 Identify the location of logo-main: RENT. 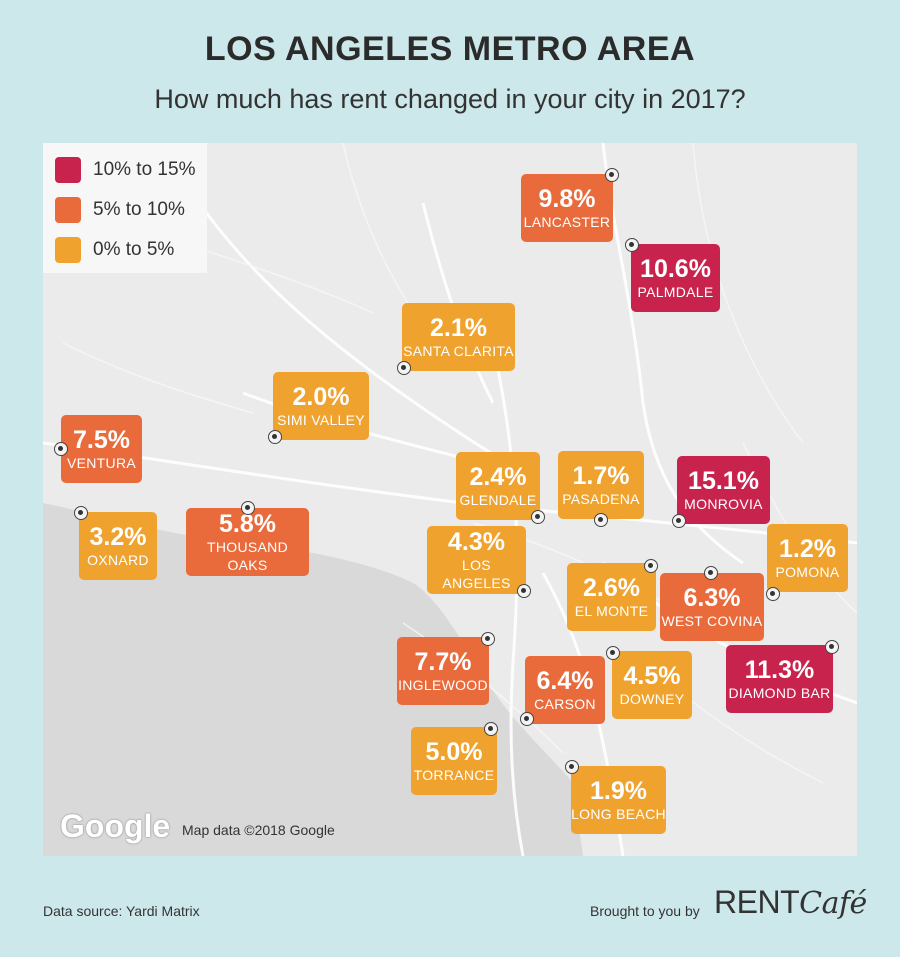
(757, 902).